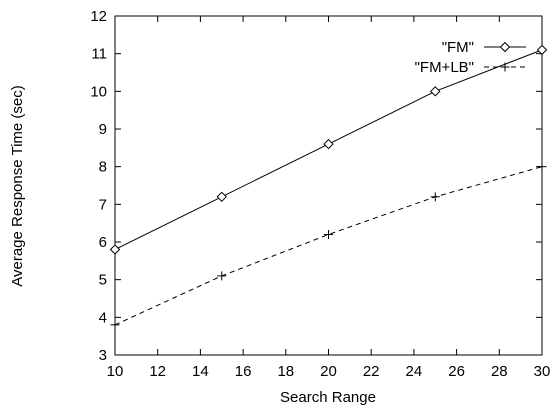 This screenshot has width=556, height=410. What do you see at coordinates (285, 371) in the screenshot?
I see `x-tick-label: 18` at bounding box center [285, 371].